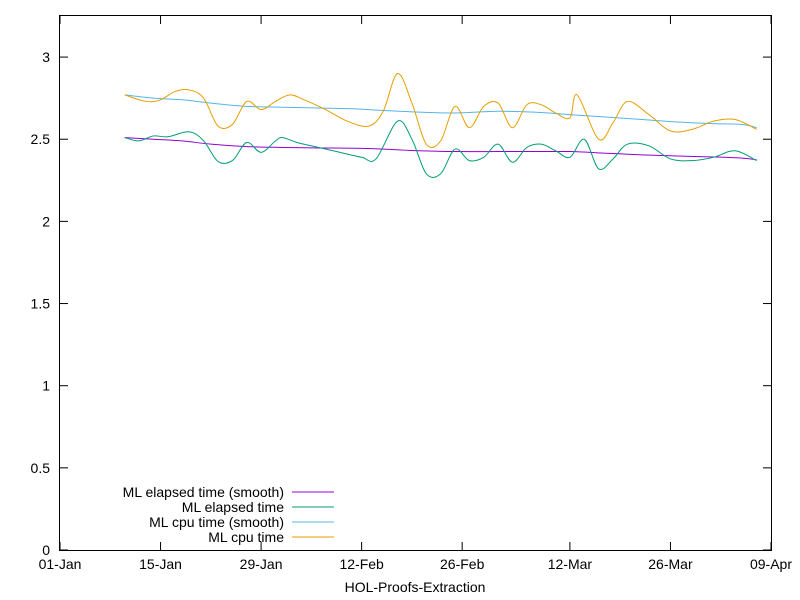  I want to click on series-lines, so click(440, 125).